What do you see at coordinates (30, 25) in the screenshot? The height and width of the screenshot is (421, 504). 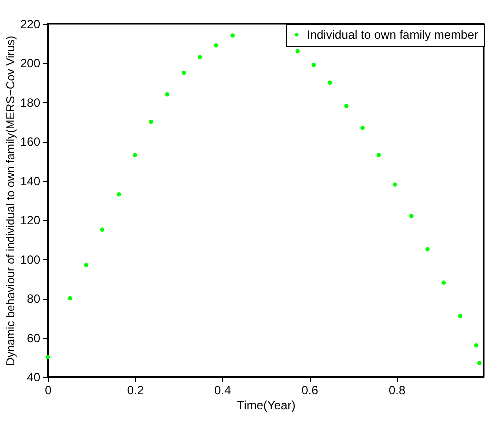 I see `y-tick-label: 220` at bounding box center [30, 25].